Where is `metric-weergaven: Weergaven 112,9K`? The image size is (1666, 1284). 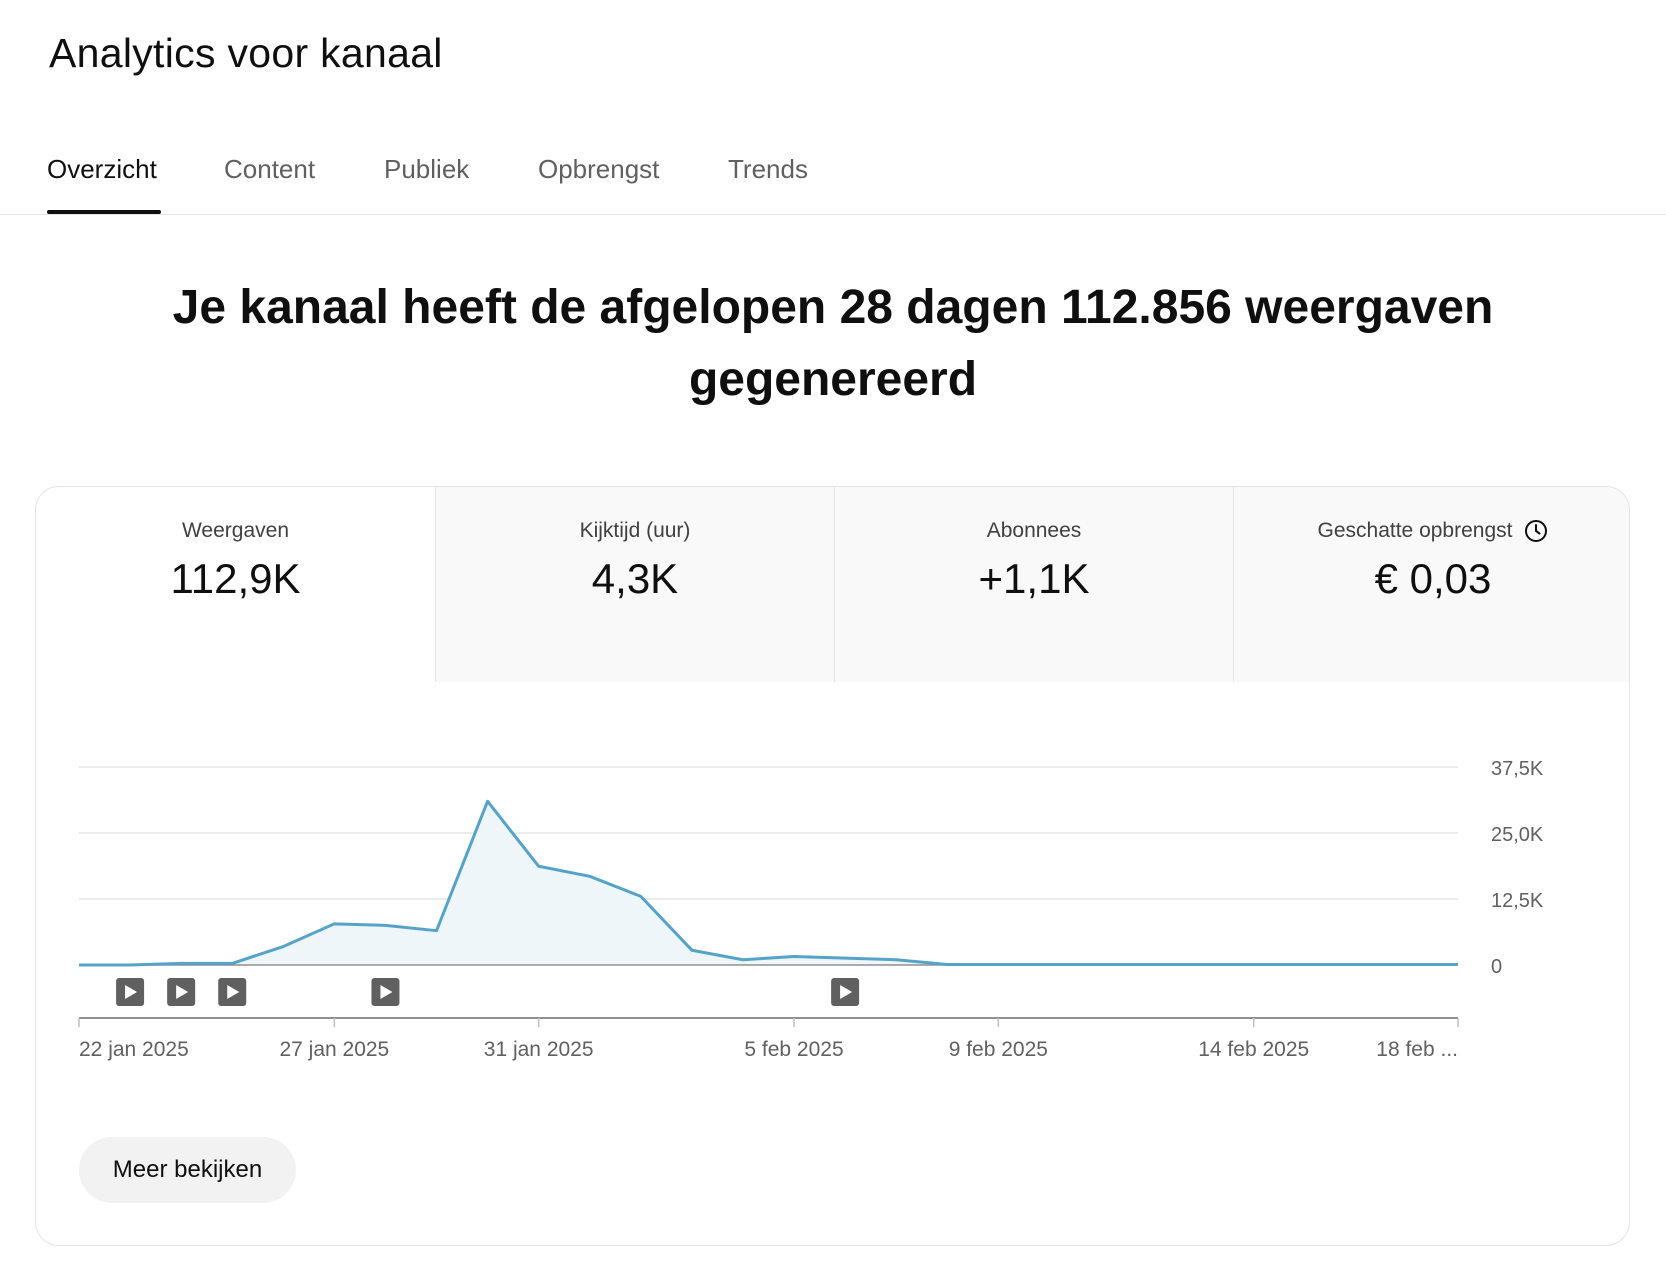
metric-weergaven: Weergaven 112,9K is located at coordinates (235, 584).